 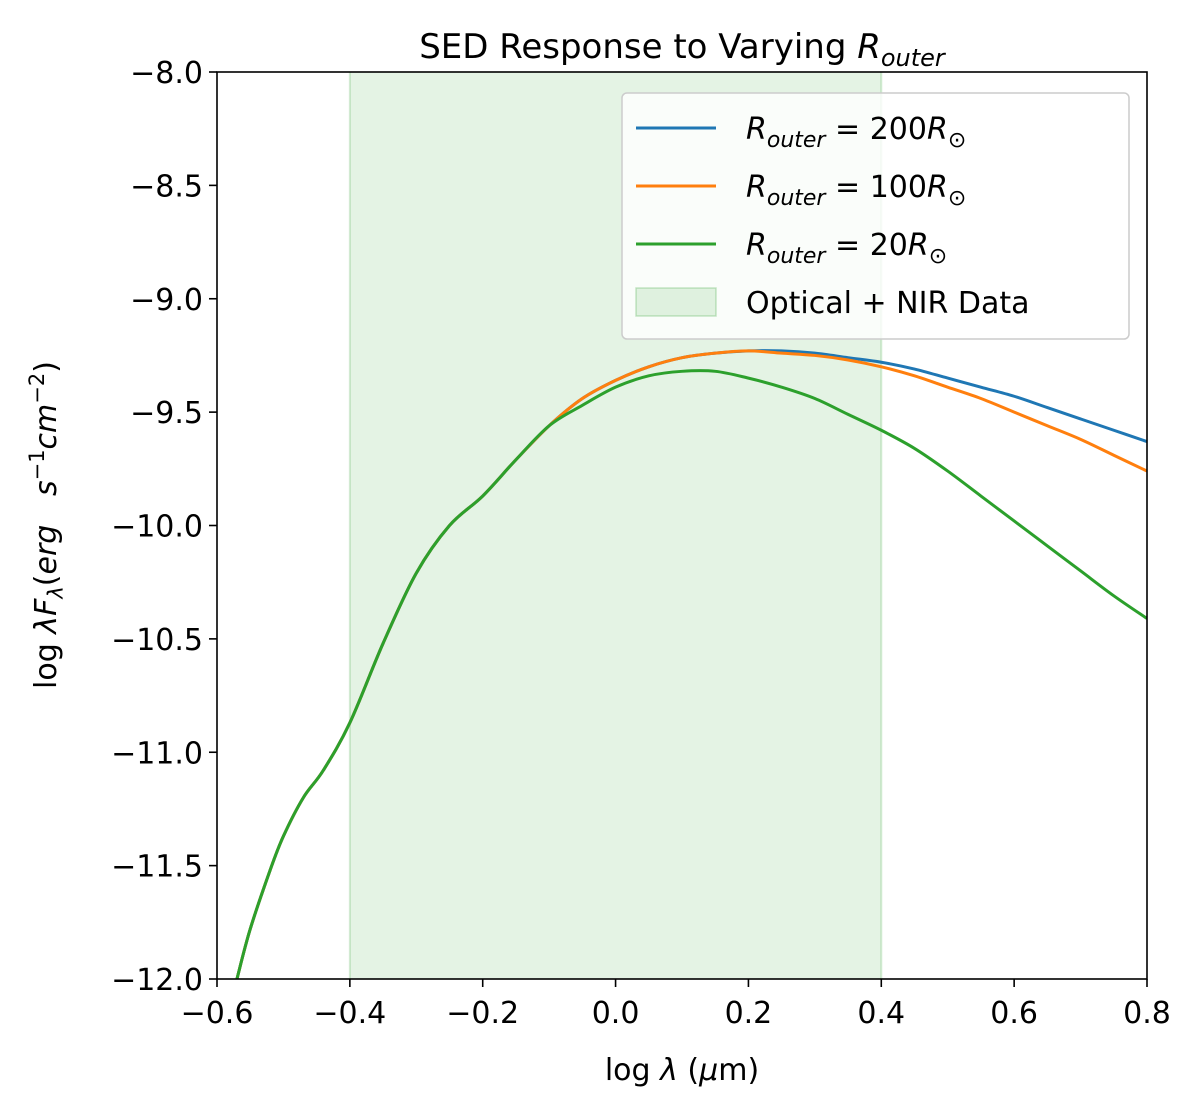 What do you see at coordinates (46, 661) in the screenshot?
I see `y-axis-label-prefix: log` at bounding box center [46, 661].